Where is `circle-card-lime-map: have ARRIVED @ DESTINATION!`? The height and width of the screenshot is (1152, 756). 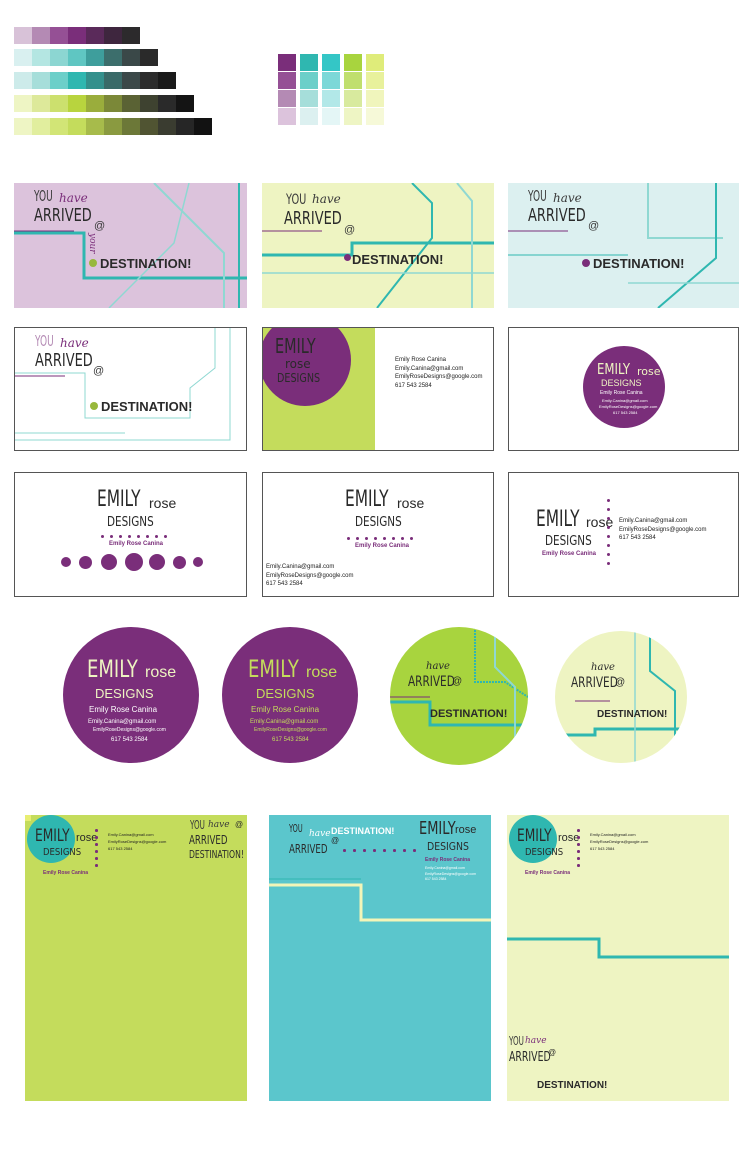 circle-card-lime-map: have ARRIVED @ DESTINATION! is located at coordinates (459, 696).